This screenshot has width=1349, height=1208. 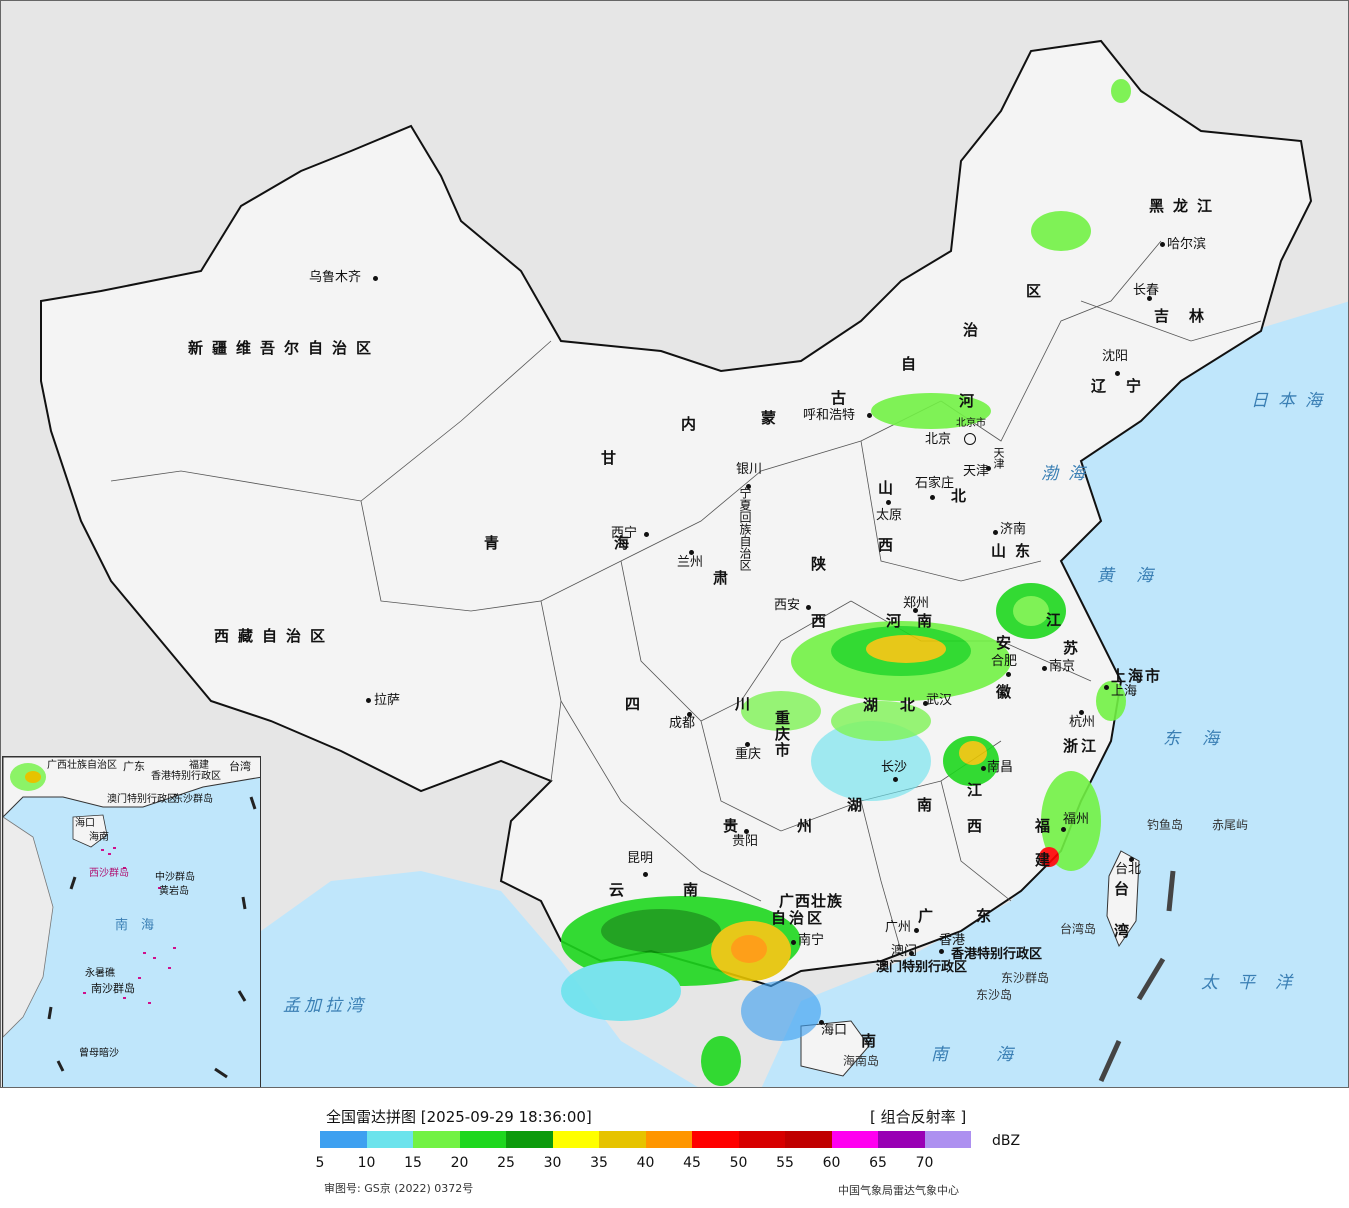 What do you see at coordinates (890, 488) in the screenshot?
I see `province-shanxi-1: 山` at bounding box center [890, 488].